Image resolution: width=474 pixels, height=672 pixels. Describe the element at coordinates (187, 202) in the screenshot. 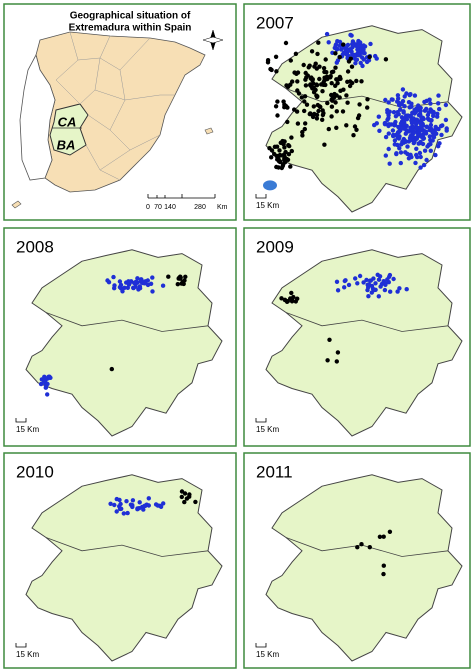

I see `inset-scale: 0 70 140 280 Km` at that location.